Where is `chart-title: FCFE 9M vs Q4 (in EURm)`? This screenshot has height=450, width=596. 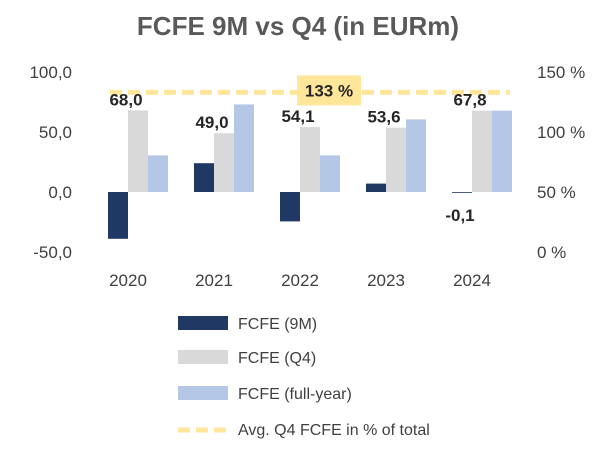 chart-title: FCFE 9M vs Q4 (in EURm) is located at coordinates (298, 26).